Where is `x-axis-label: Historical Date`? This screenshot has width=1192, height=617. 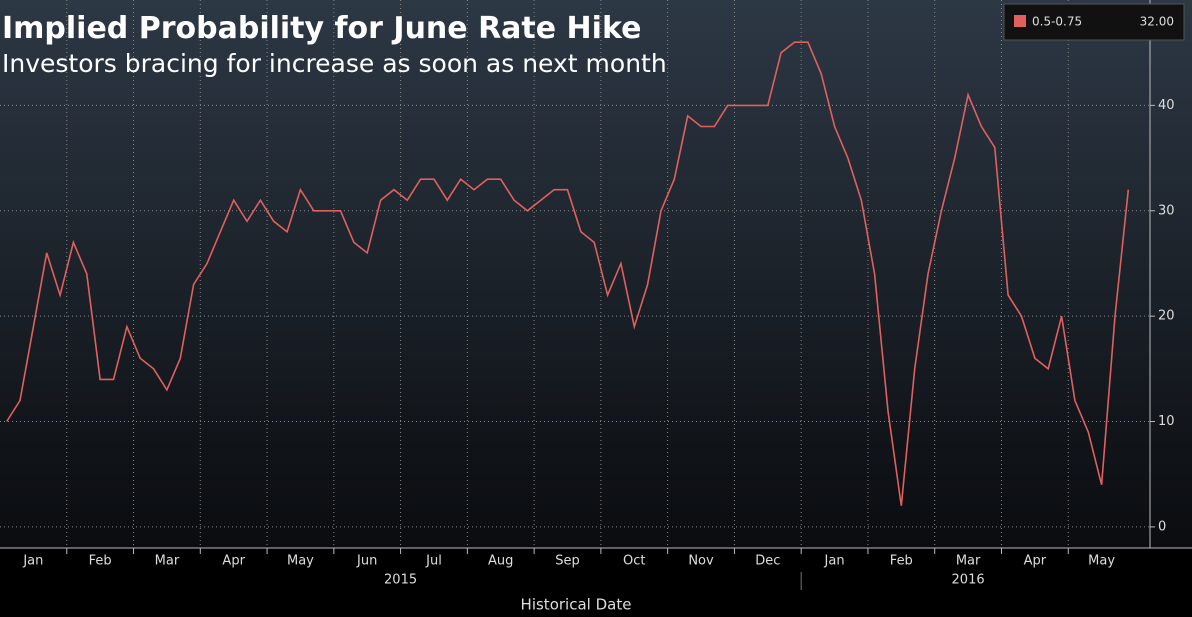
x-axis-label: Historical Date is located at coordinates (576, 605).